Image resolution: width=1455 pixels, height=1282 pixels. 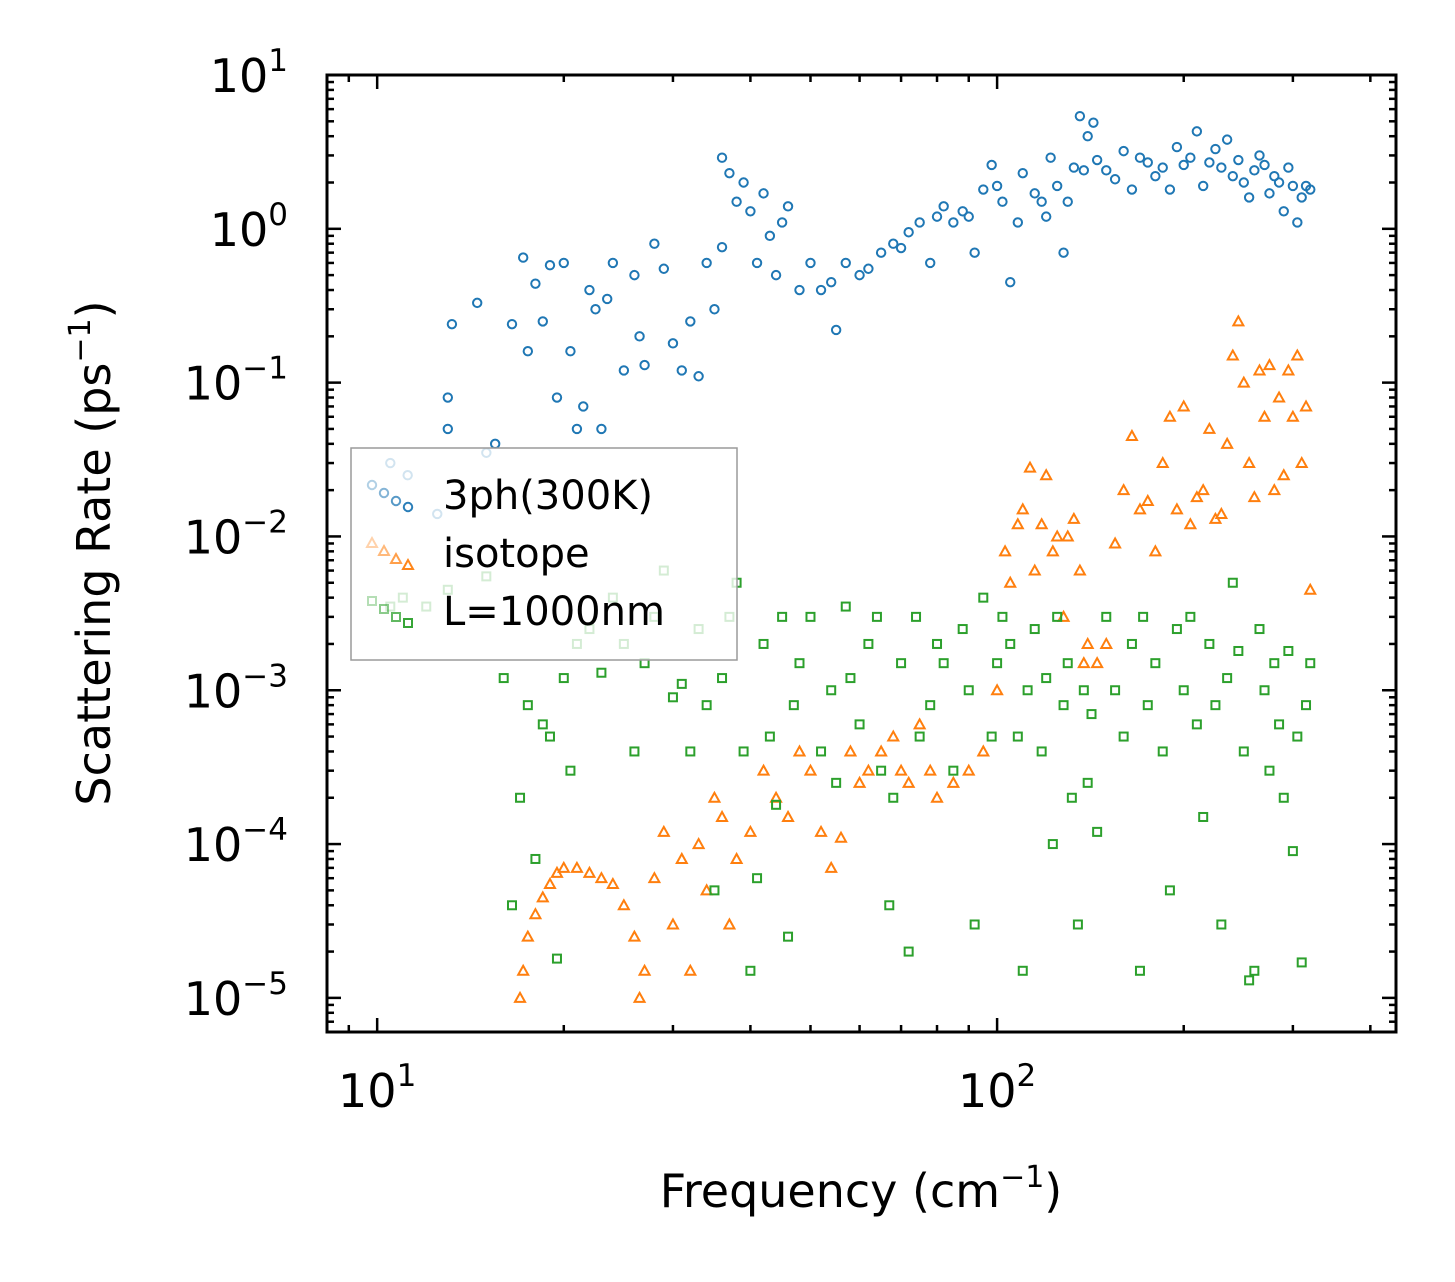 What do you see at coordinates (548, 496) in the screenshot?
I see `legend-label: 3ph(300K)` at bounding box center [548, 496].